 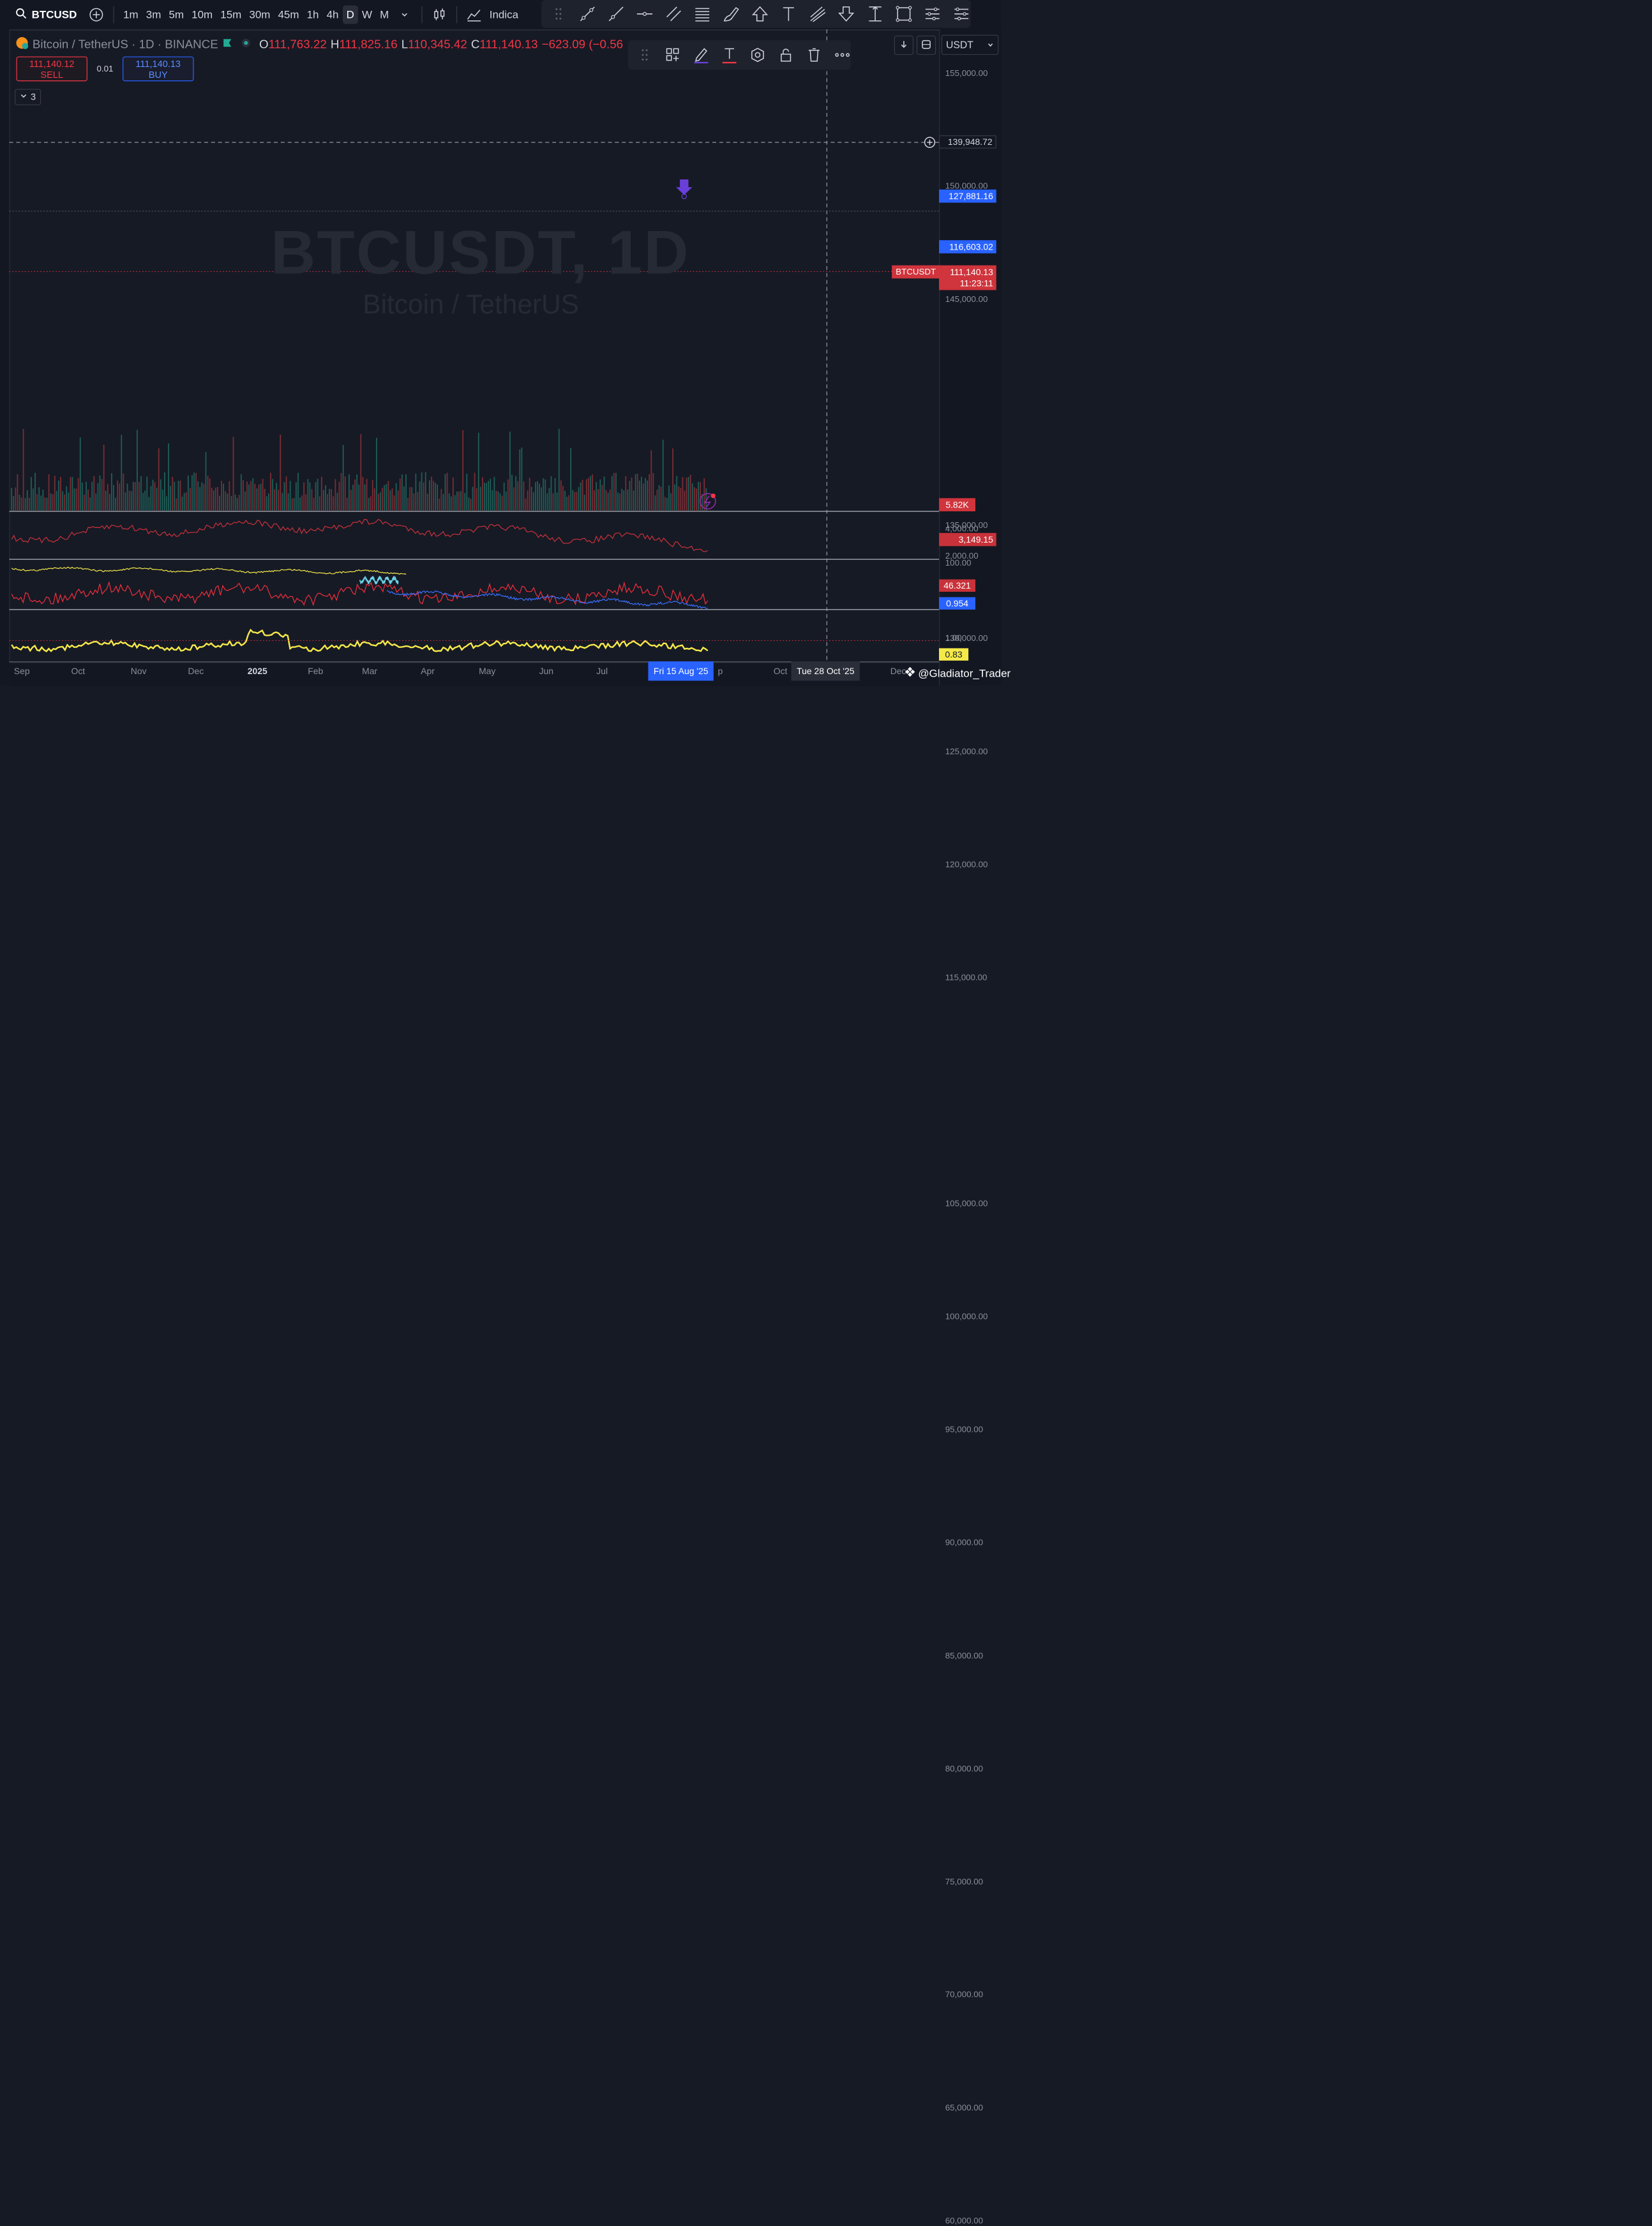 What do you see at coordinates (846, 14) in the screenshot?
I see `arrow-down-icon` at bounding box center [846, 14].